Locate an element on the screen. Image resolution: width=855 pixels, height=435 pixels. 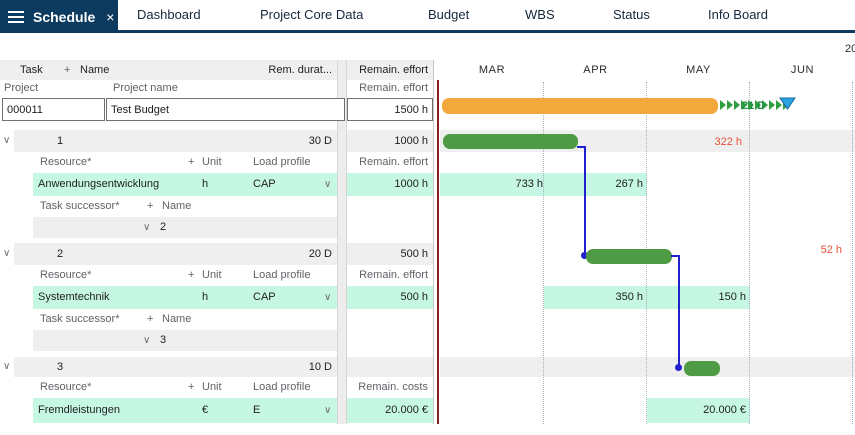
project-id-input is located at coordinates (53, 109).